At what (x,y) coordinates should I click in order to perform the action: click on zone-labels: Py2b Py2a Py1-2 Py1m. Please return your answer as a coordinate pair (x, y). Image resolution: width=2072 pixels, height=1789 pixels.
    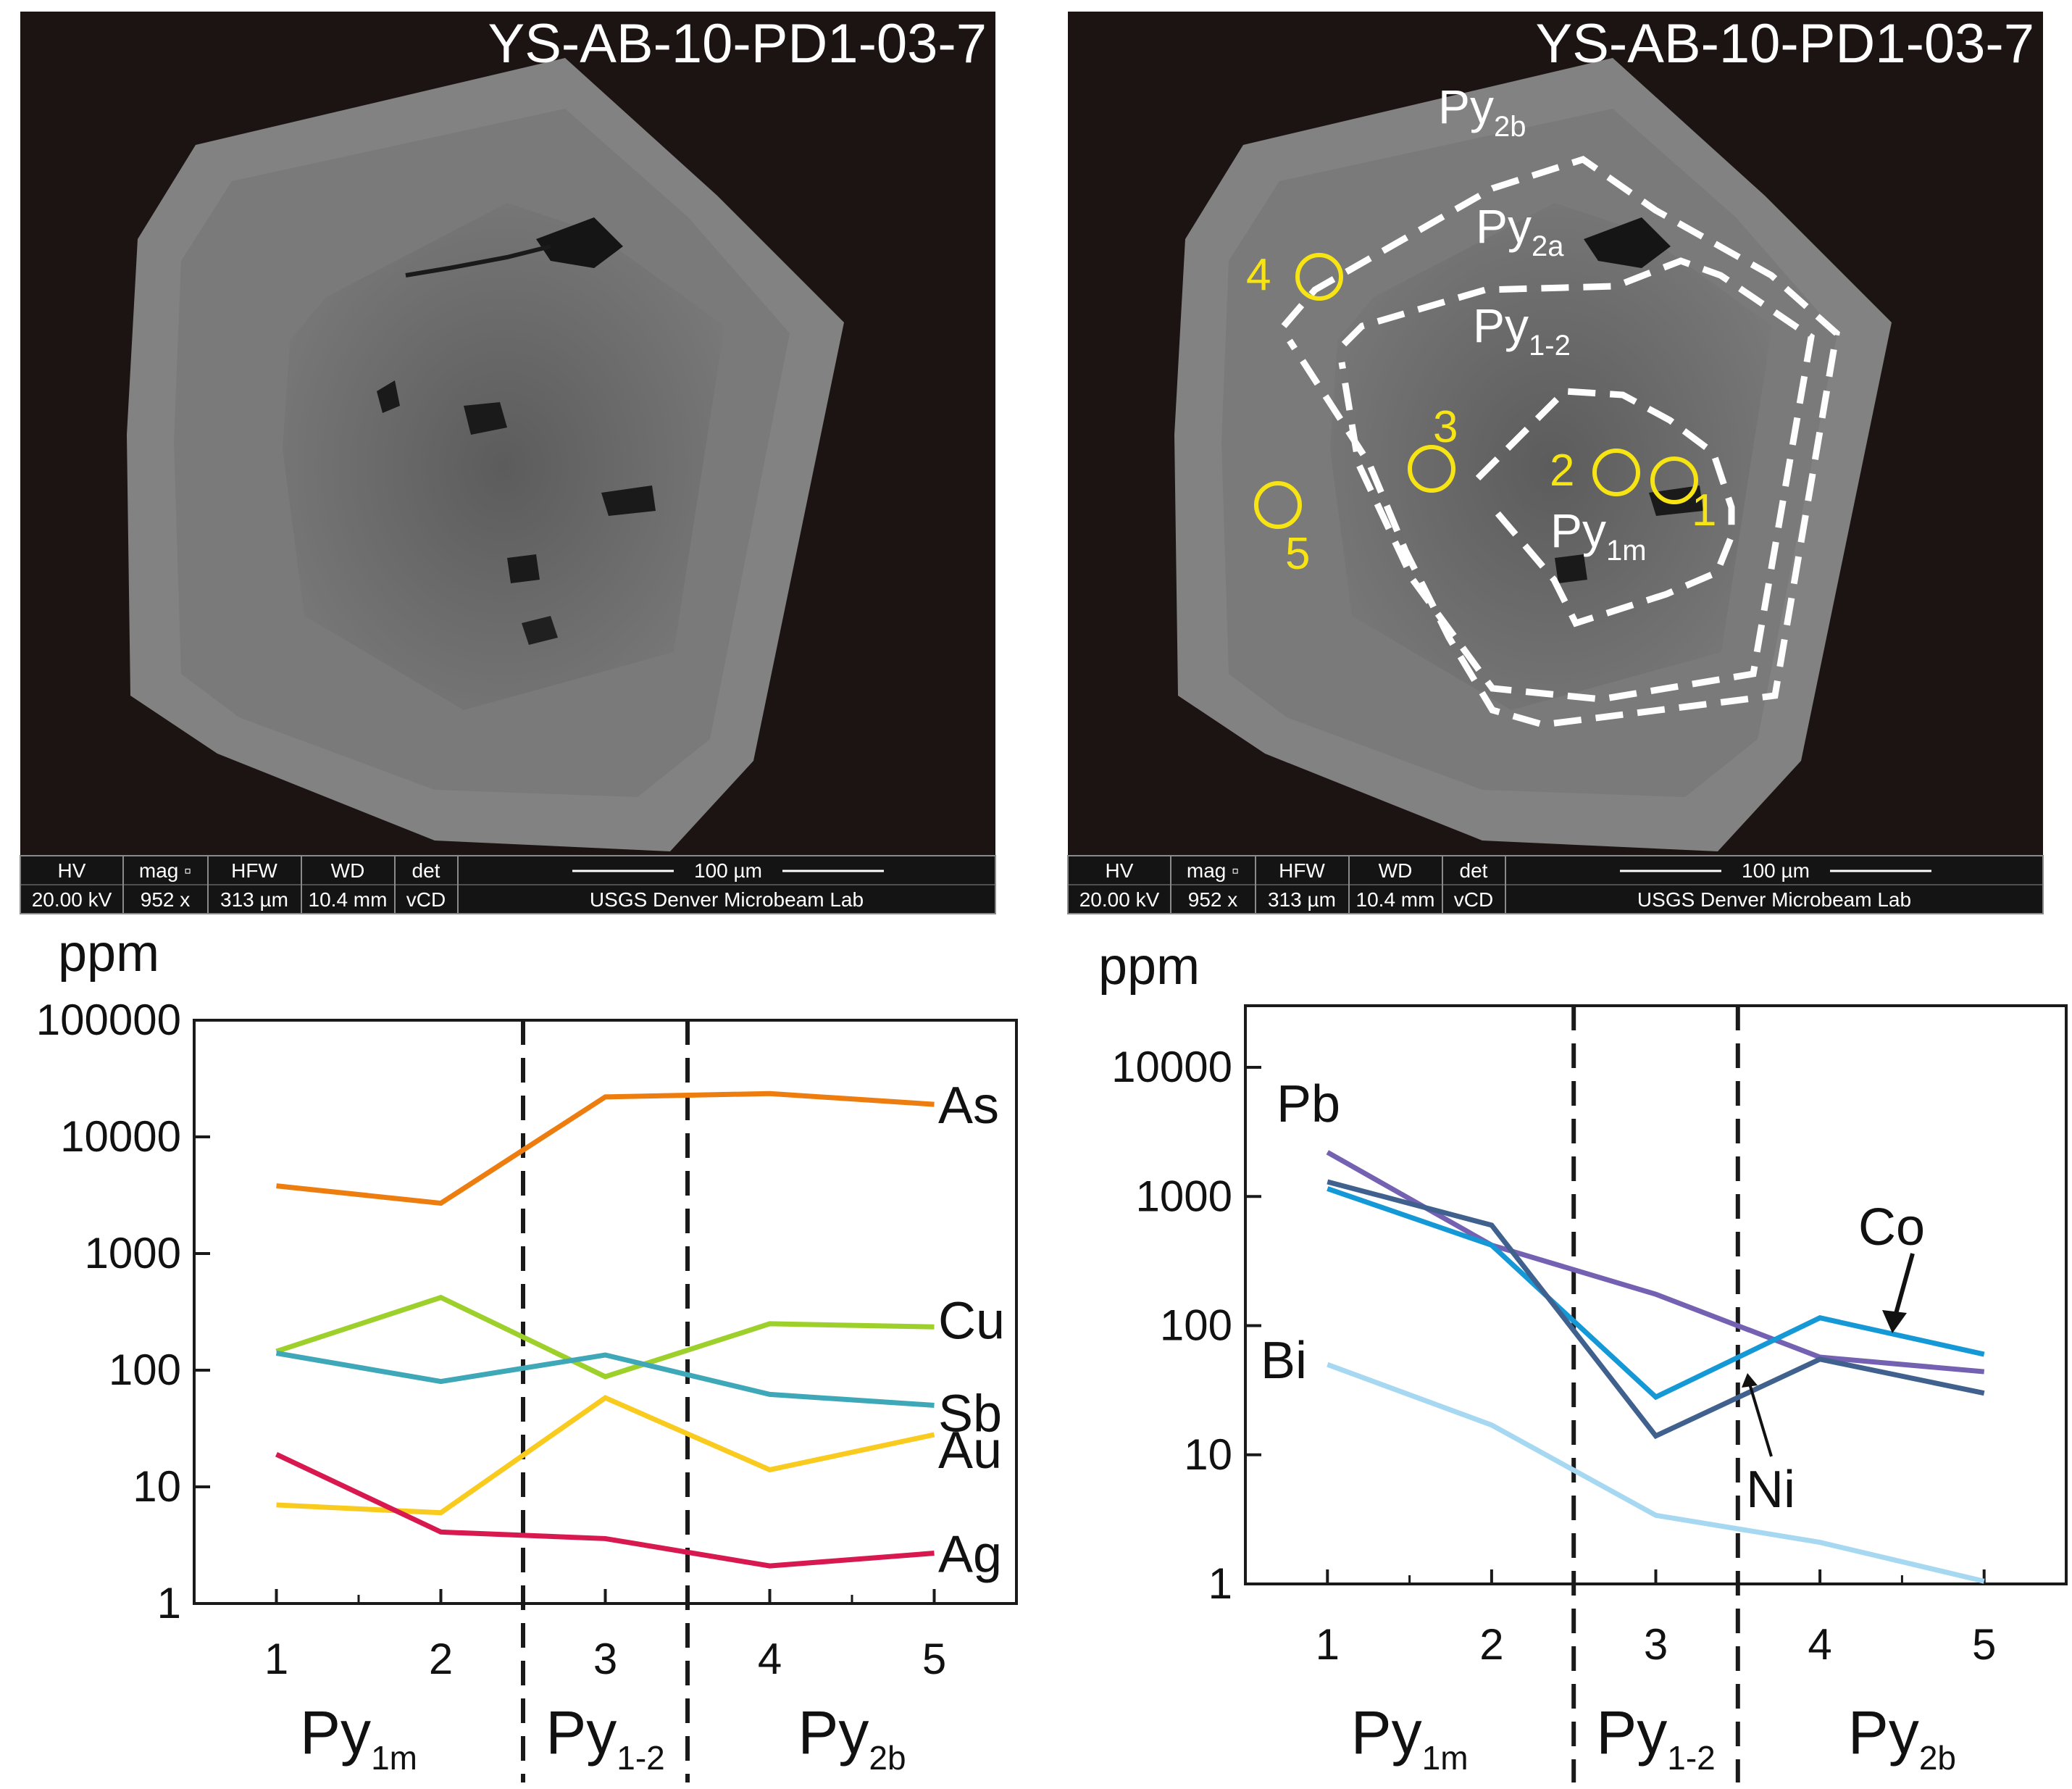
    Looking at the image, I should click on (1542, 323).